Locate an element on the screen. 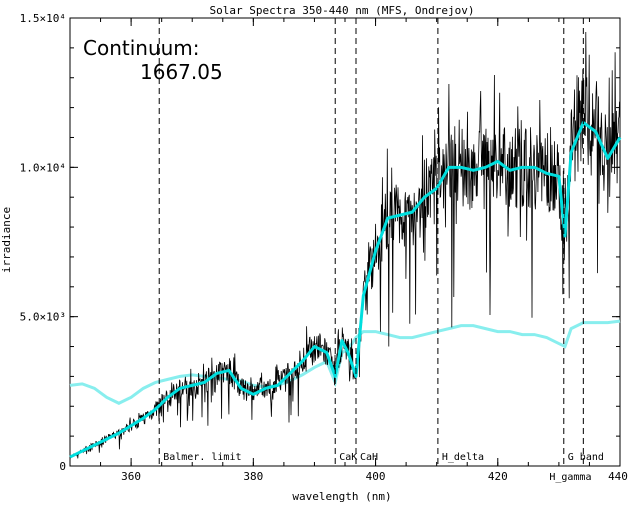 The height and width of the screenshot is (510, 635). marker-label: CaH is located at coordinates (369, 457).